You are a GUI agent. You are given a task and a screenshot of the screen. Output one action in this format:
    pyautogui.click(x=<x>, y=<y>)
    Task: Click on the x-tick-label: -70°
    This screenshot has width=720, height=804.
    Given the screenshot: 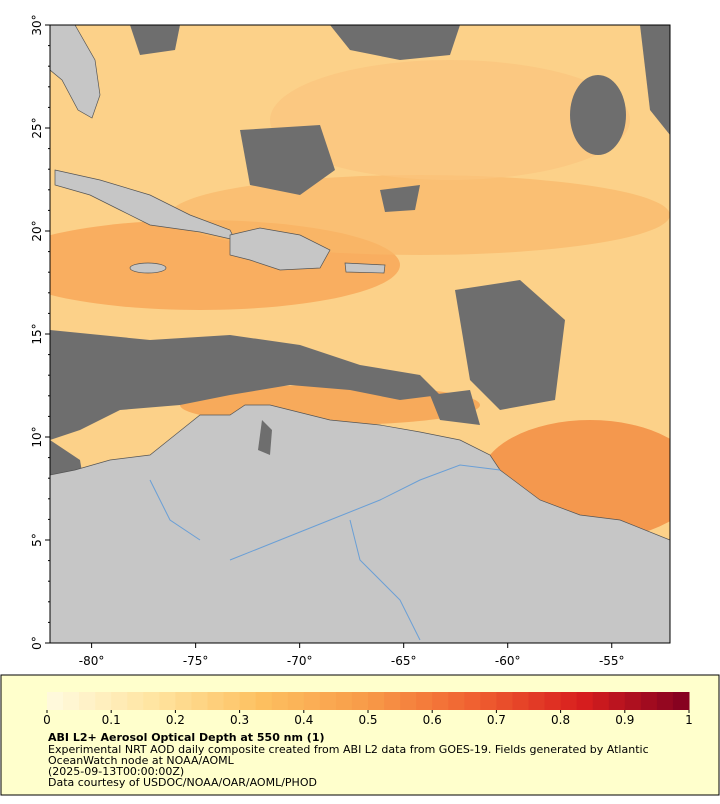 What is the action you would take?
    pyautogui.click(x=300, y=661)
    